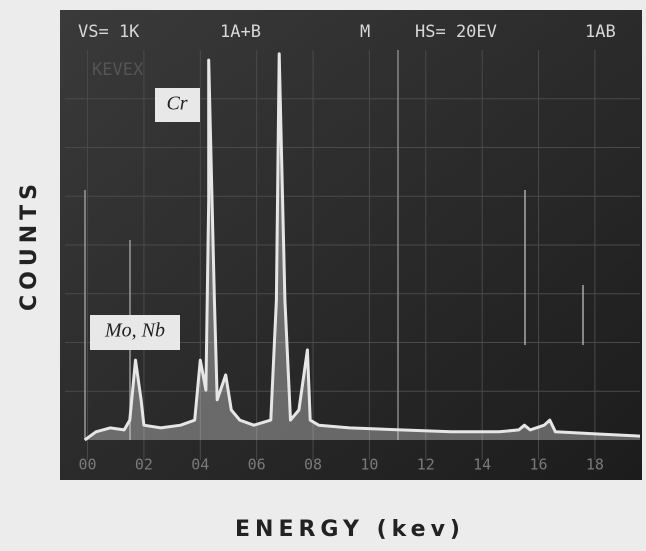 Image resolution: width=646 pixels, height=551 pixels. I want to click on x-tick-label: 18, so click(595, 465).